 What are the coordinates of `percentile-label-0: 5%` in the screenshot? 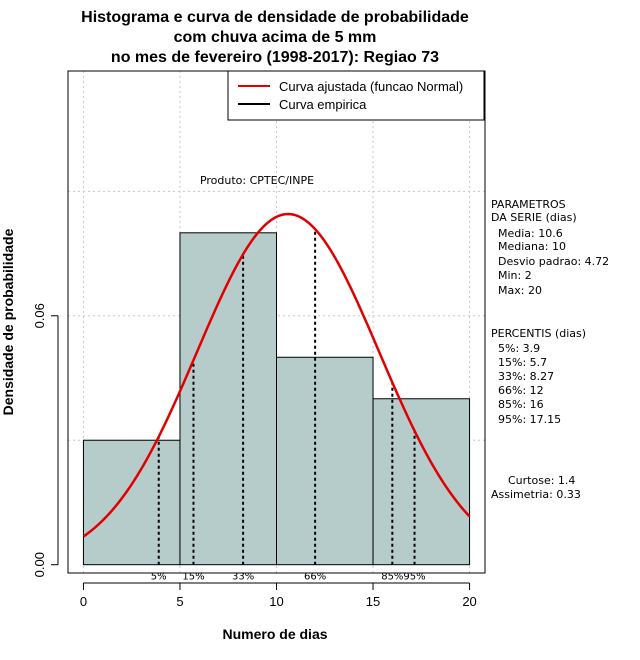 It's located at (159, 577).